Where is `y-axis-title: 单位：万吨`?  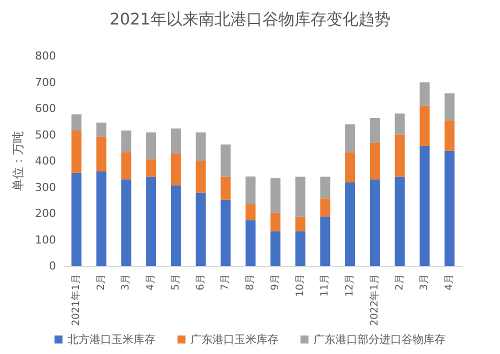
y-axis-title: 单位：万吨 is located at coordinates (18, 161).